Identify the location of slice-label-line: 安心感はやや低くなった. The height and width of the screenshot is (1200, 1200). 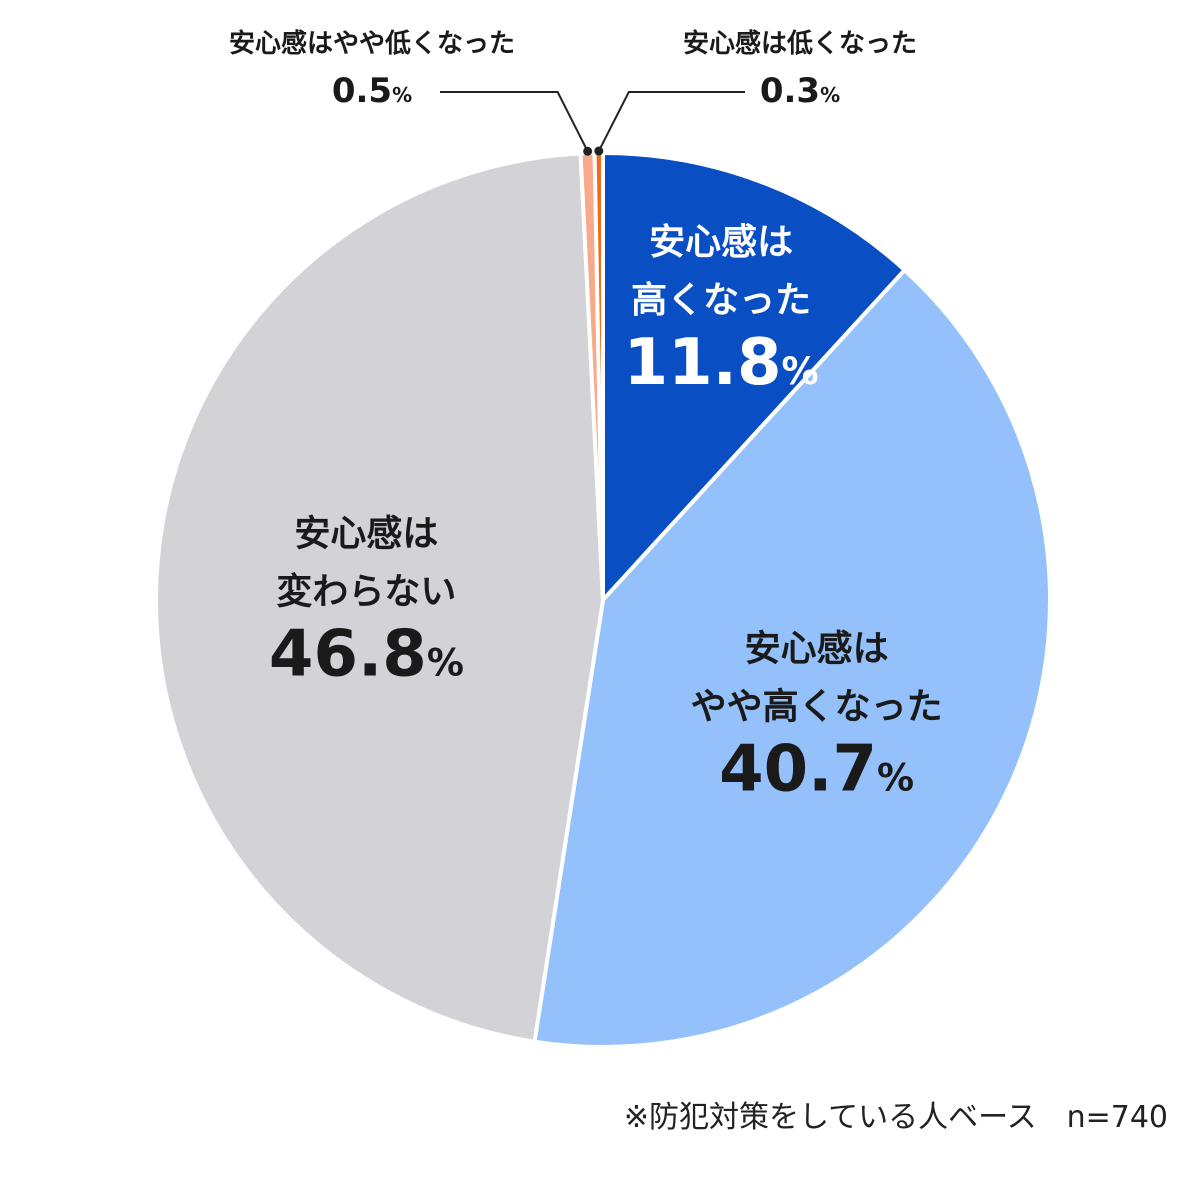
(372, 44).